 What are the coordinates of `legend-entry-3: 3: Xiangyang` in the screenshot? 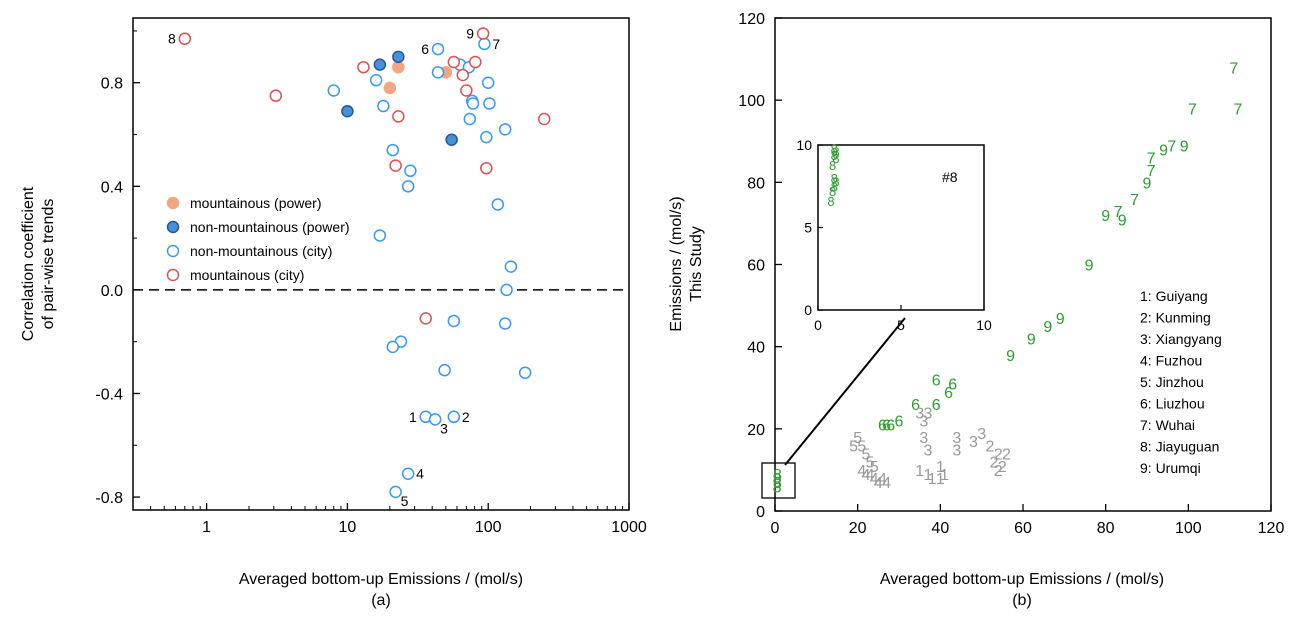 It's located at (1181, 339).